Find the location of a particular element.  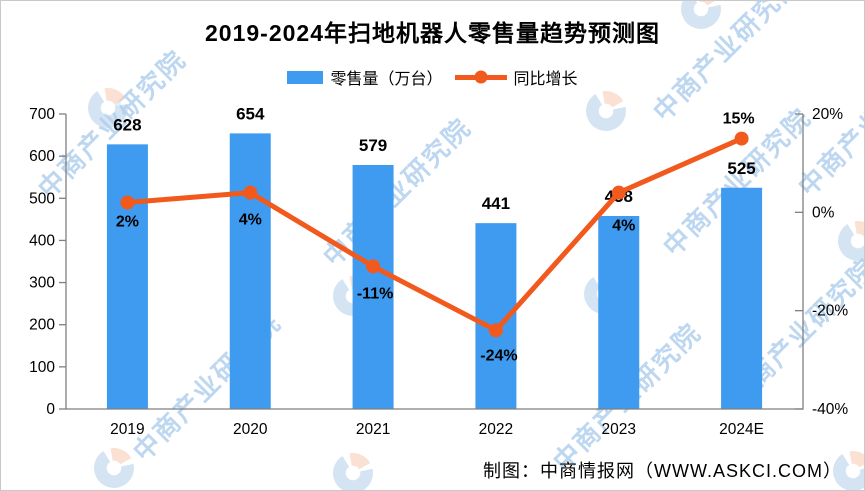

x-axis-label-2022: 2022 is located at coordinates (496, 429).